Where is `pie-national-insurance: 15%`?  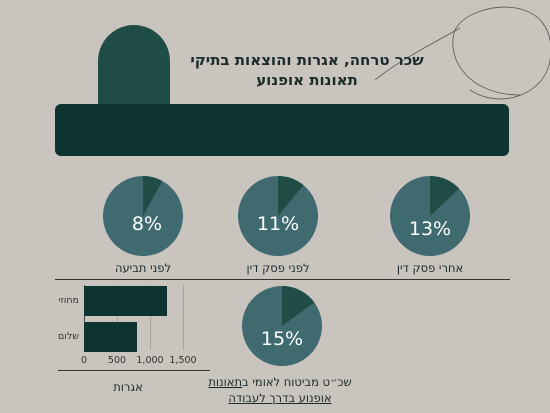 pie-national-insurance: 15% is located at coordinates (282, 326).